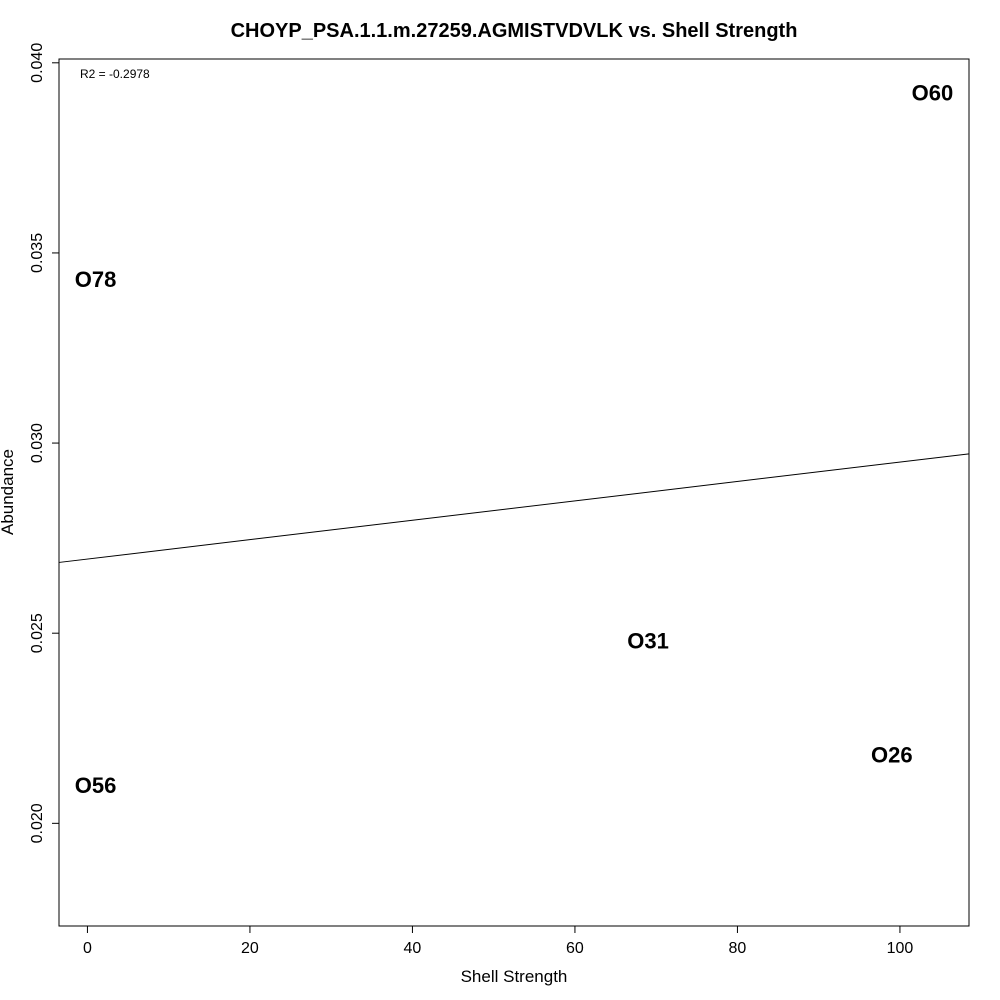 The height and width of the screenshot is (1000, 1000). What do you see at coordinates (87, 948) in the screenshot?
I see `x-tick-label: 0` at bounding box center [87, 948].